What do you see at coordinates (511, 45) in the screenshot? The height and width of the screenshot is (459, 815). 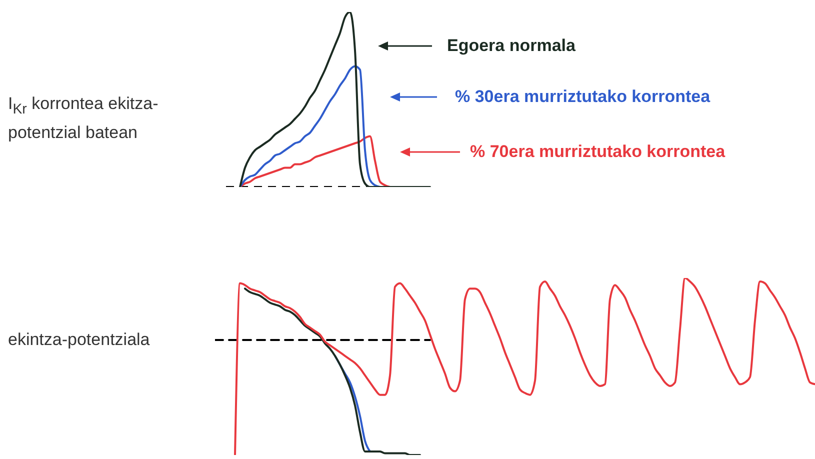 I see `legend-label: Egoera normala` at bounding box center [511, 45].